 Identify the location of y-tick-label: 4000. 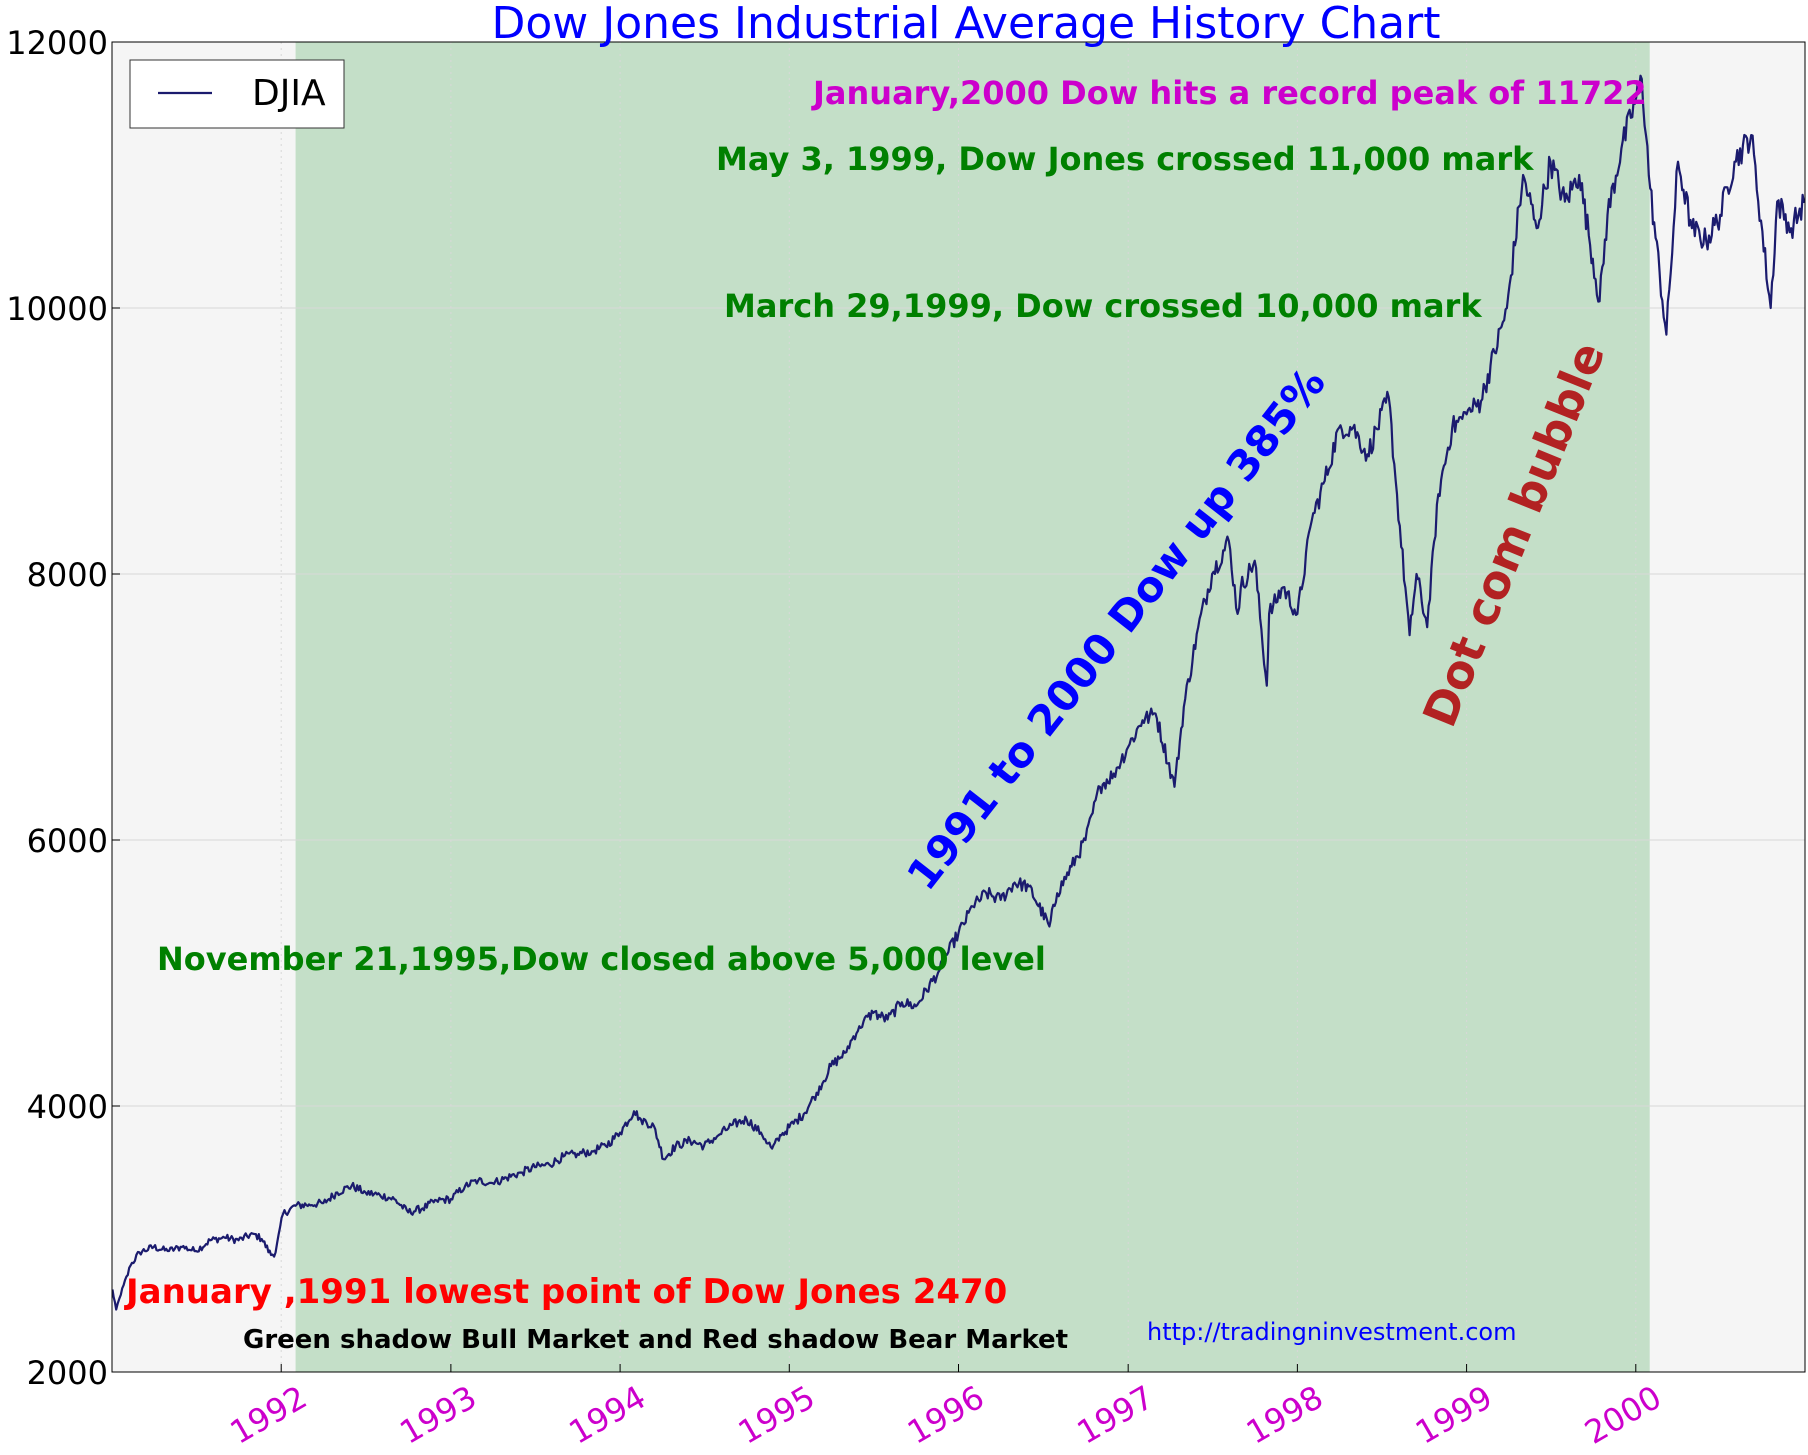
(67, 1107).